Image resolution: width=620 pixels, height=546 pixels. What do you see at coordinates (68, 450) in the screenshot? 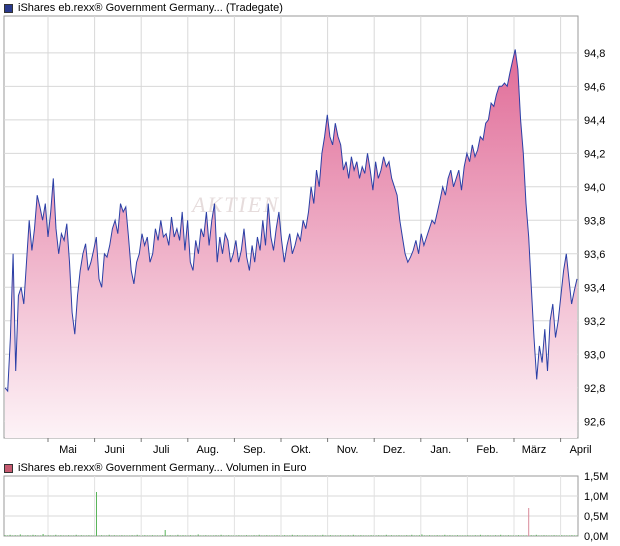
I see `price-x-tick-label: Mai` at bounding box center [68, 450].